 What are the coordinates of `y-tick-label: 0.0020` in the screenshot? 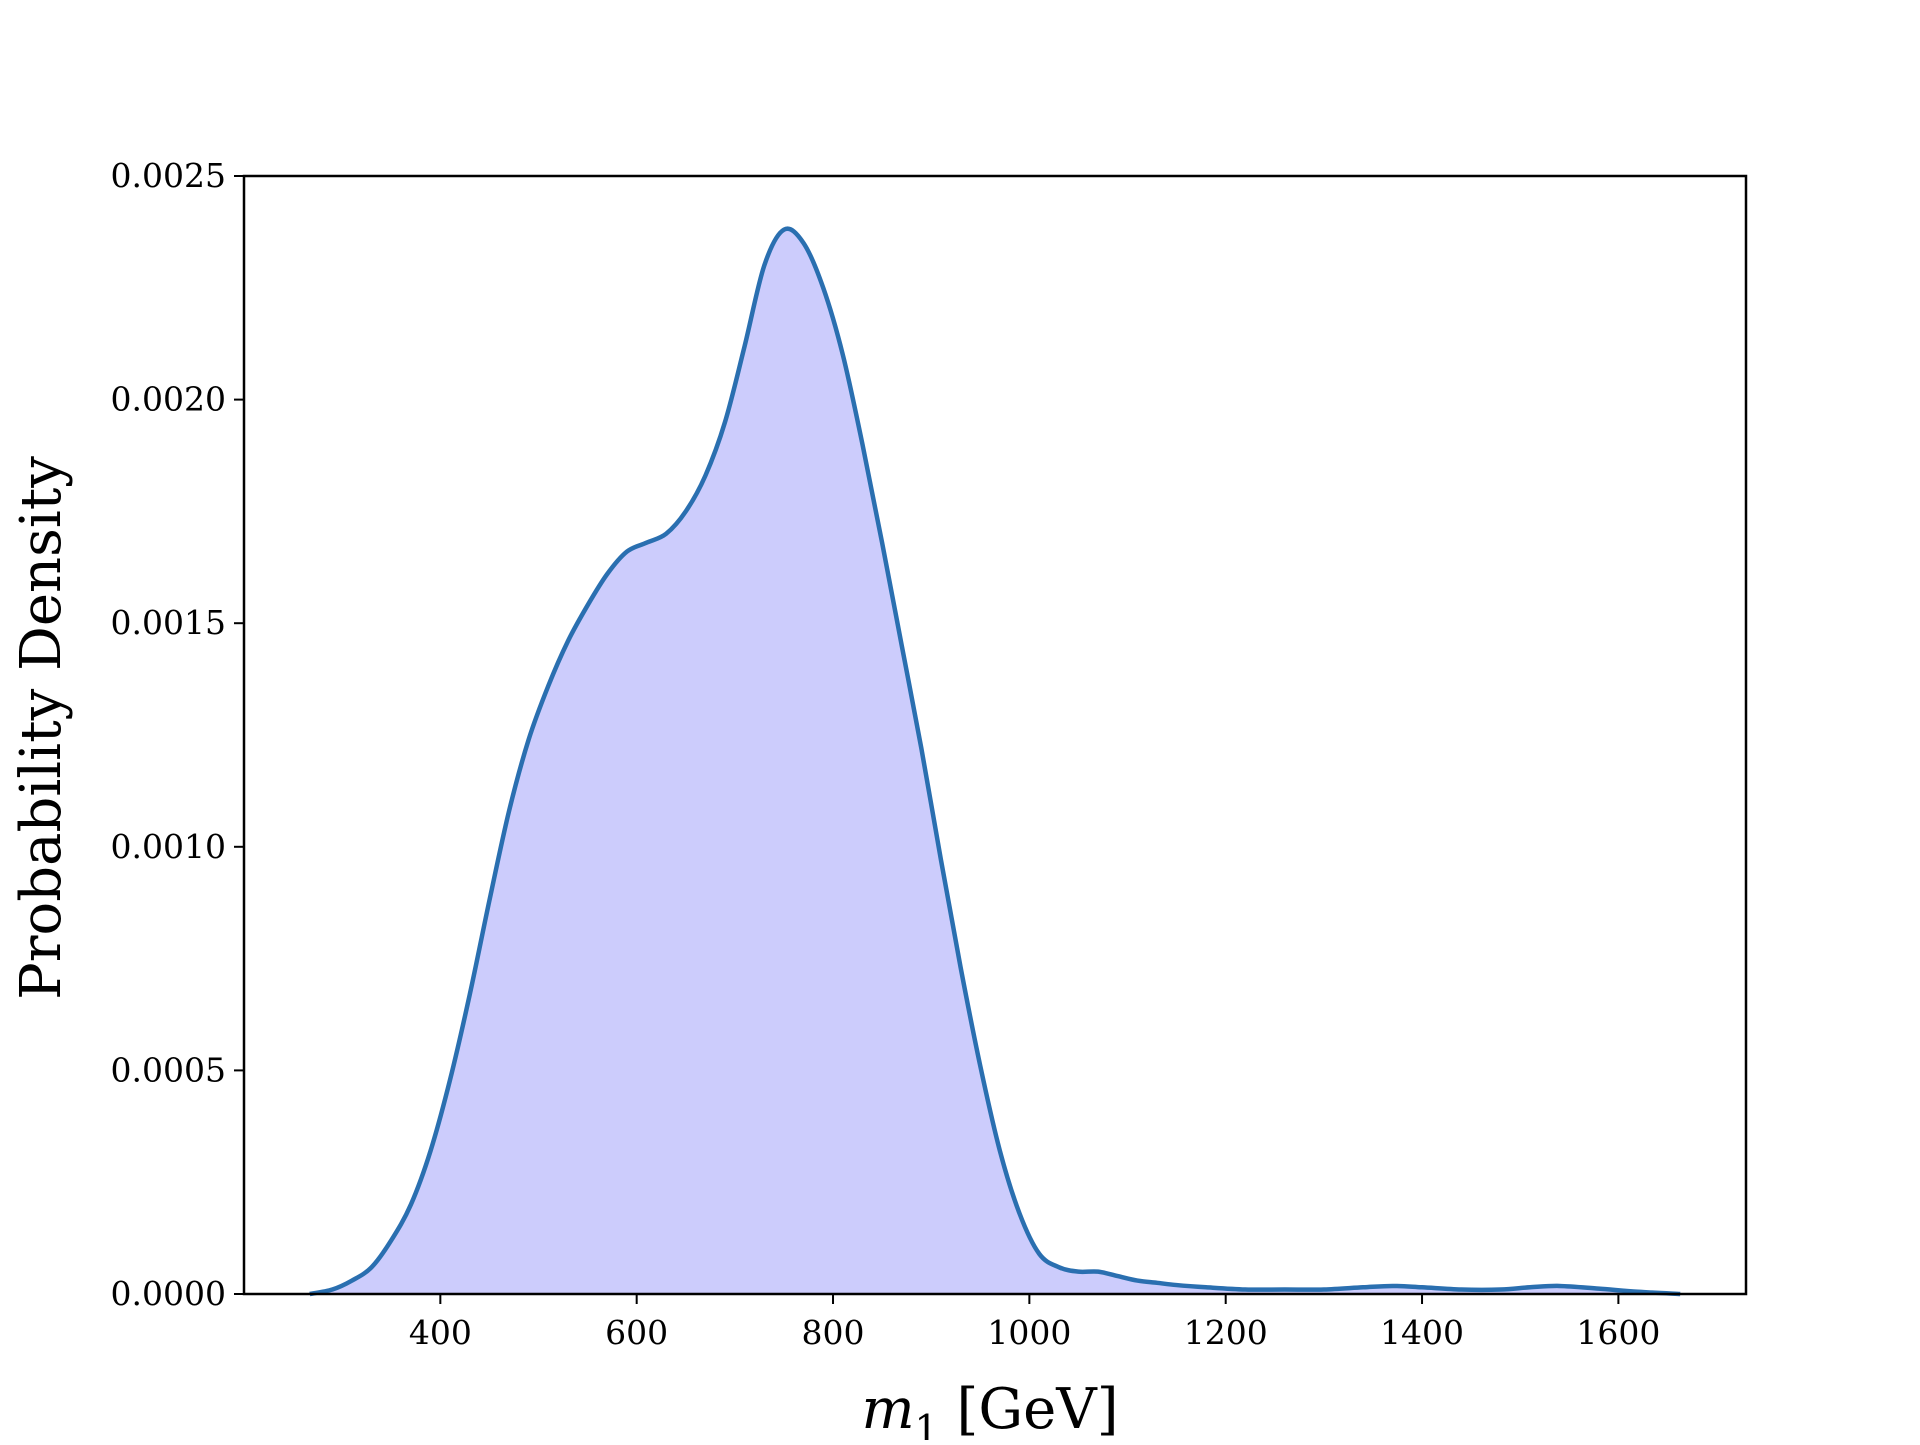 It's located at (168, 399).